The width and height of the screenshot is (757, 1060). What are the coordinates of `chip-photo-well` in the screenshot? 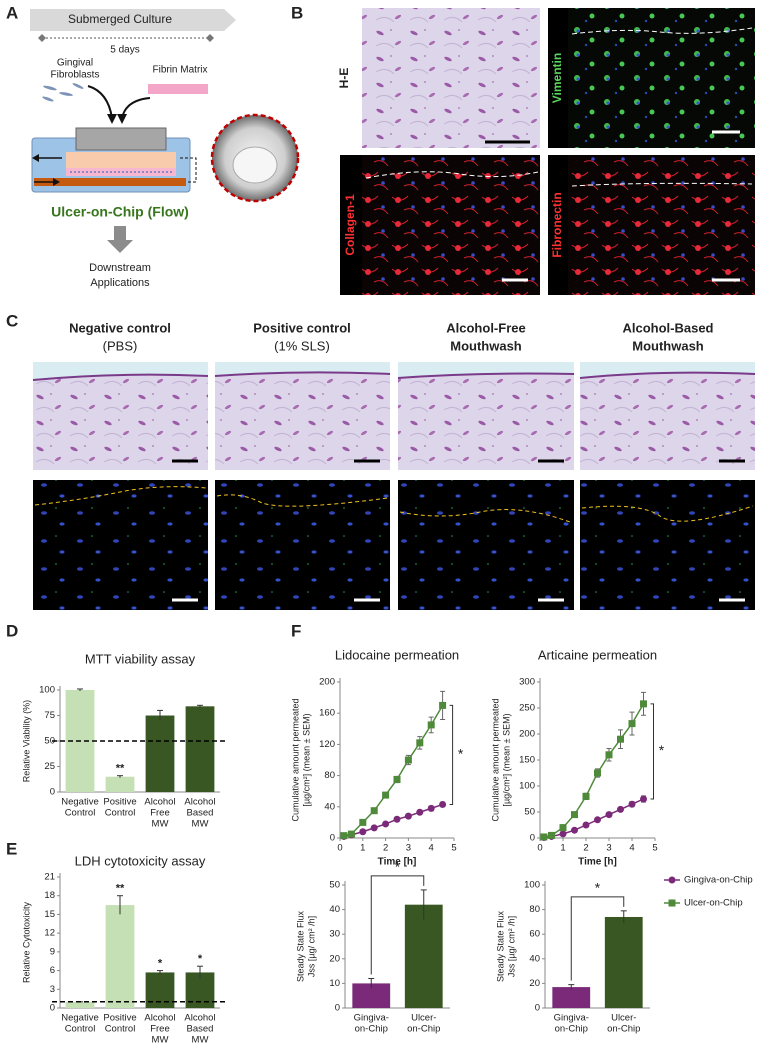 It's located at (255, 165).